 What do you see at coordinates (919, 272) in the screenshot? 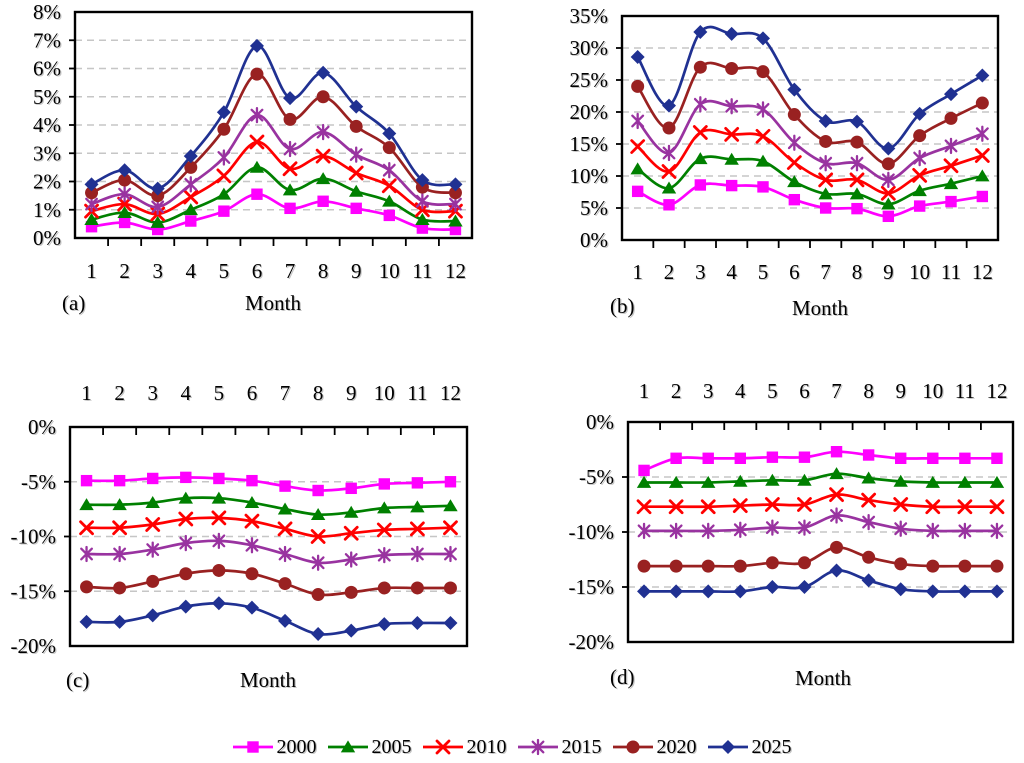
I see `x-tick-label: 10` at bounding box center [919, 272].